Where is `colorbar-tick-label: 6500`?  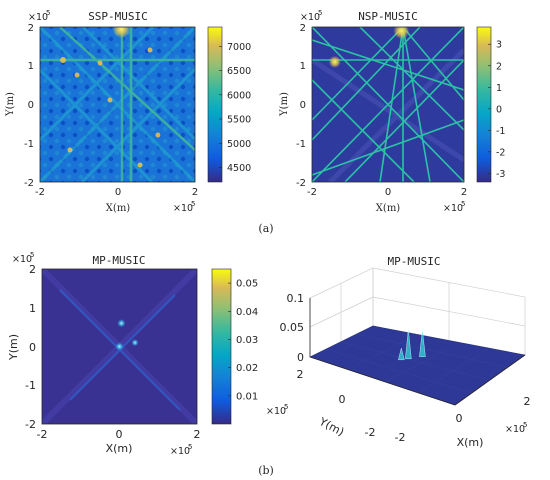
colorbar-tick-label: 6500 is located at coordinates (239, 71).